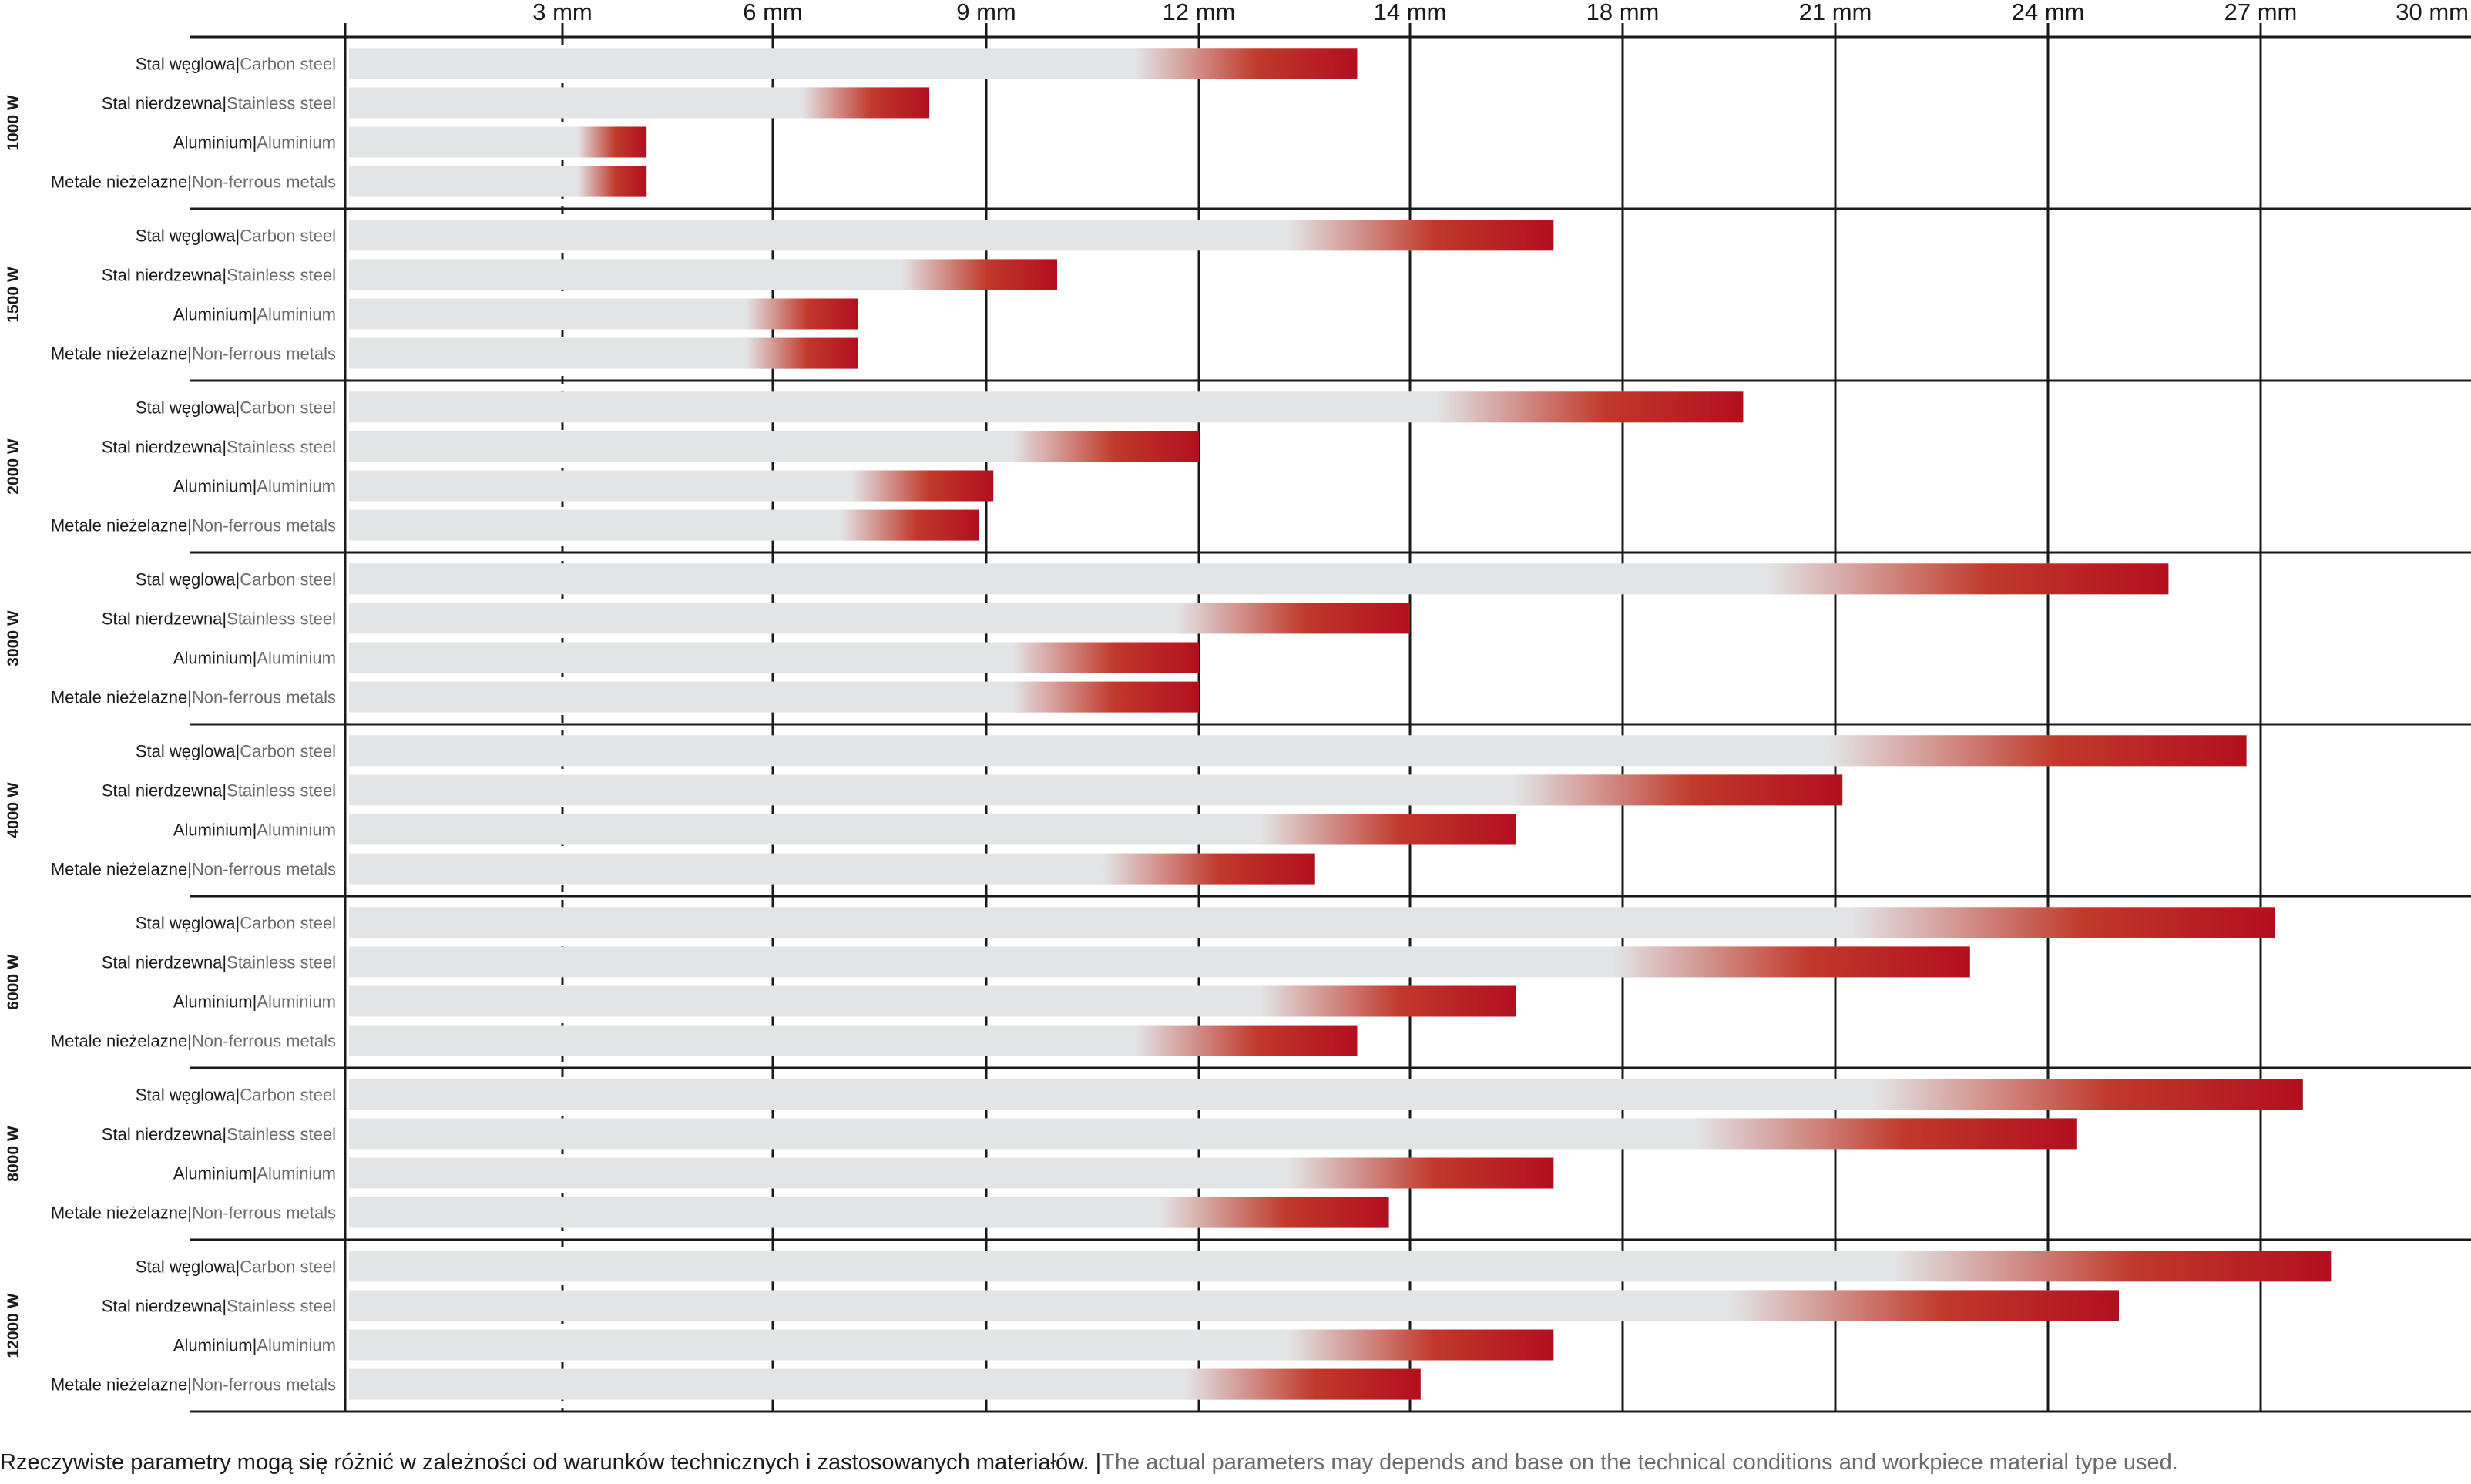 The image size is (2471, 1484). Describe the element at coordinates (13, 1325) in the screenshot. I see `group-label: 12000 W` at that location.